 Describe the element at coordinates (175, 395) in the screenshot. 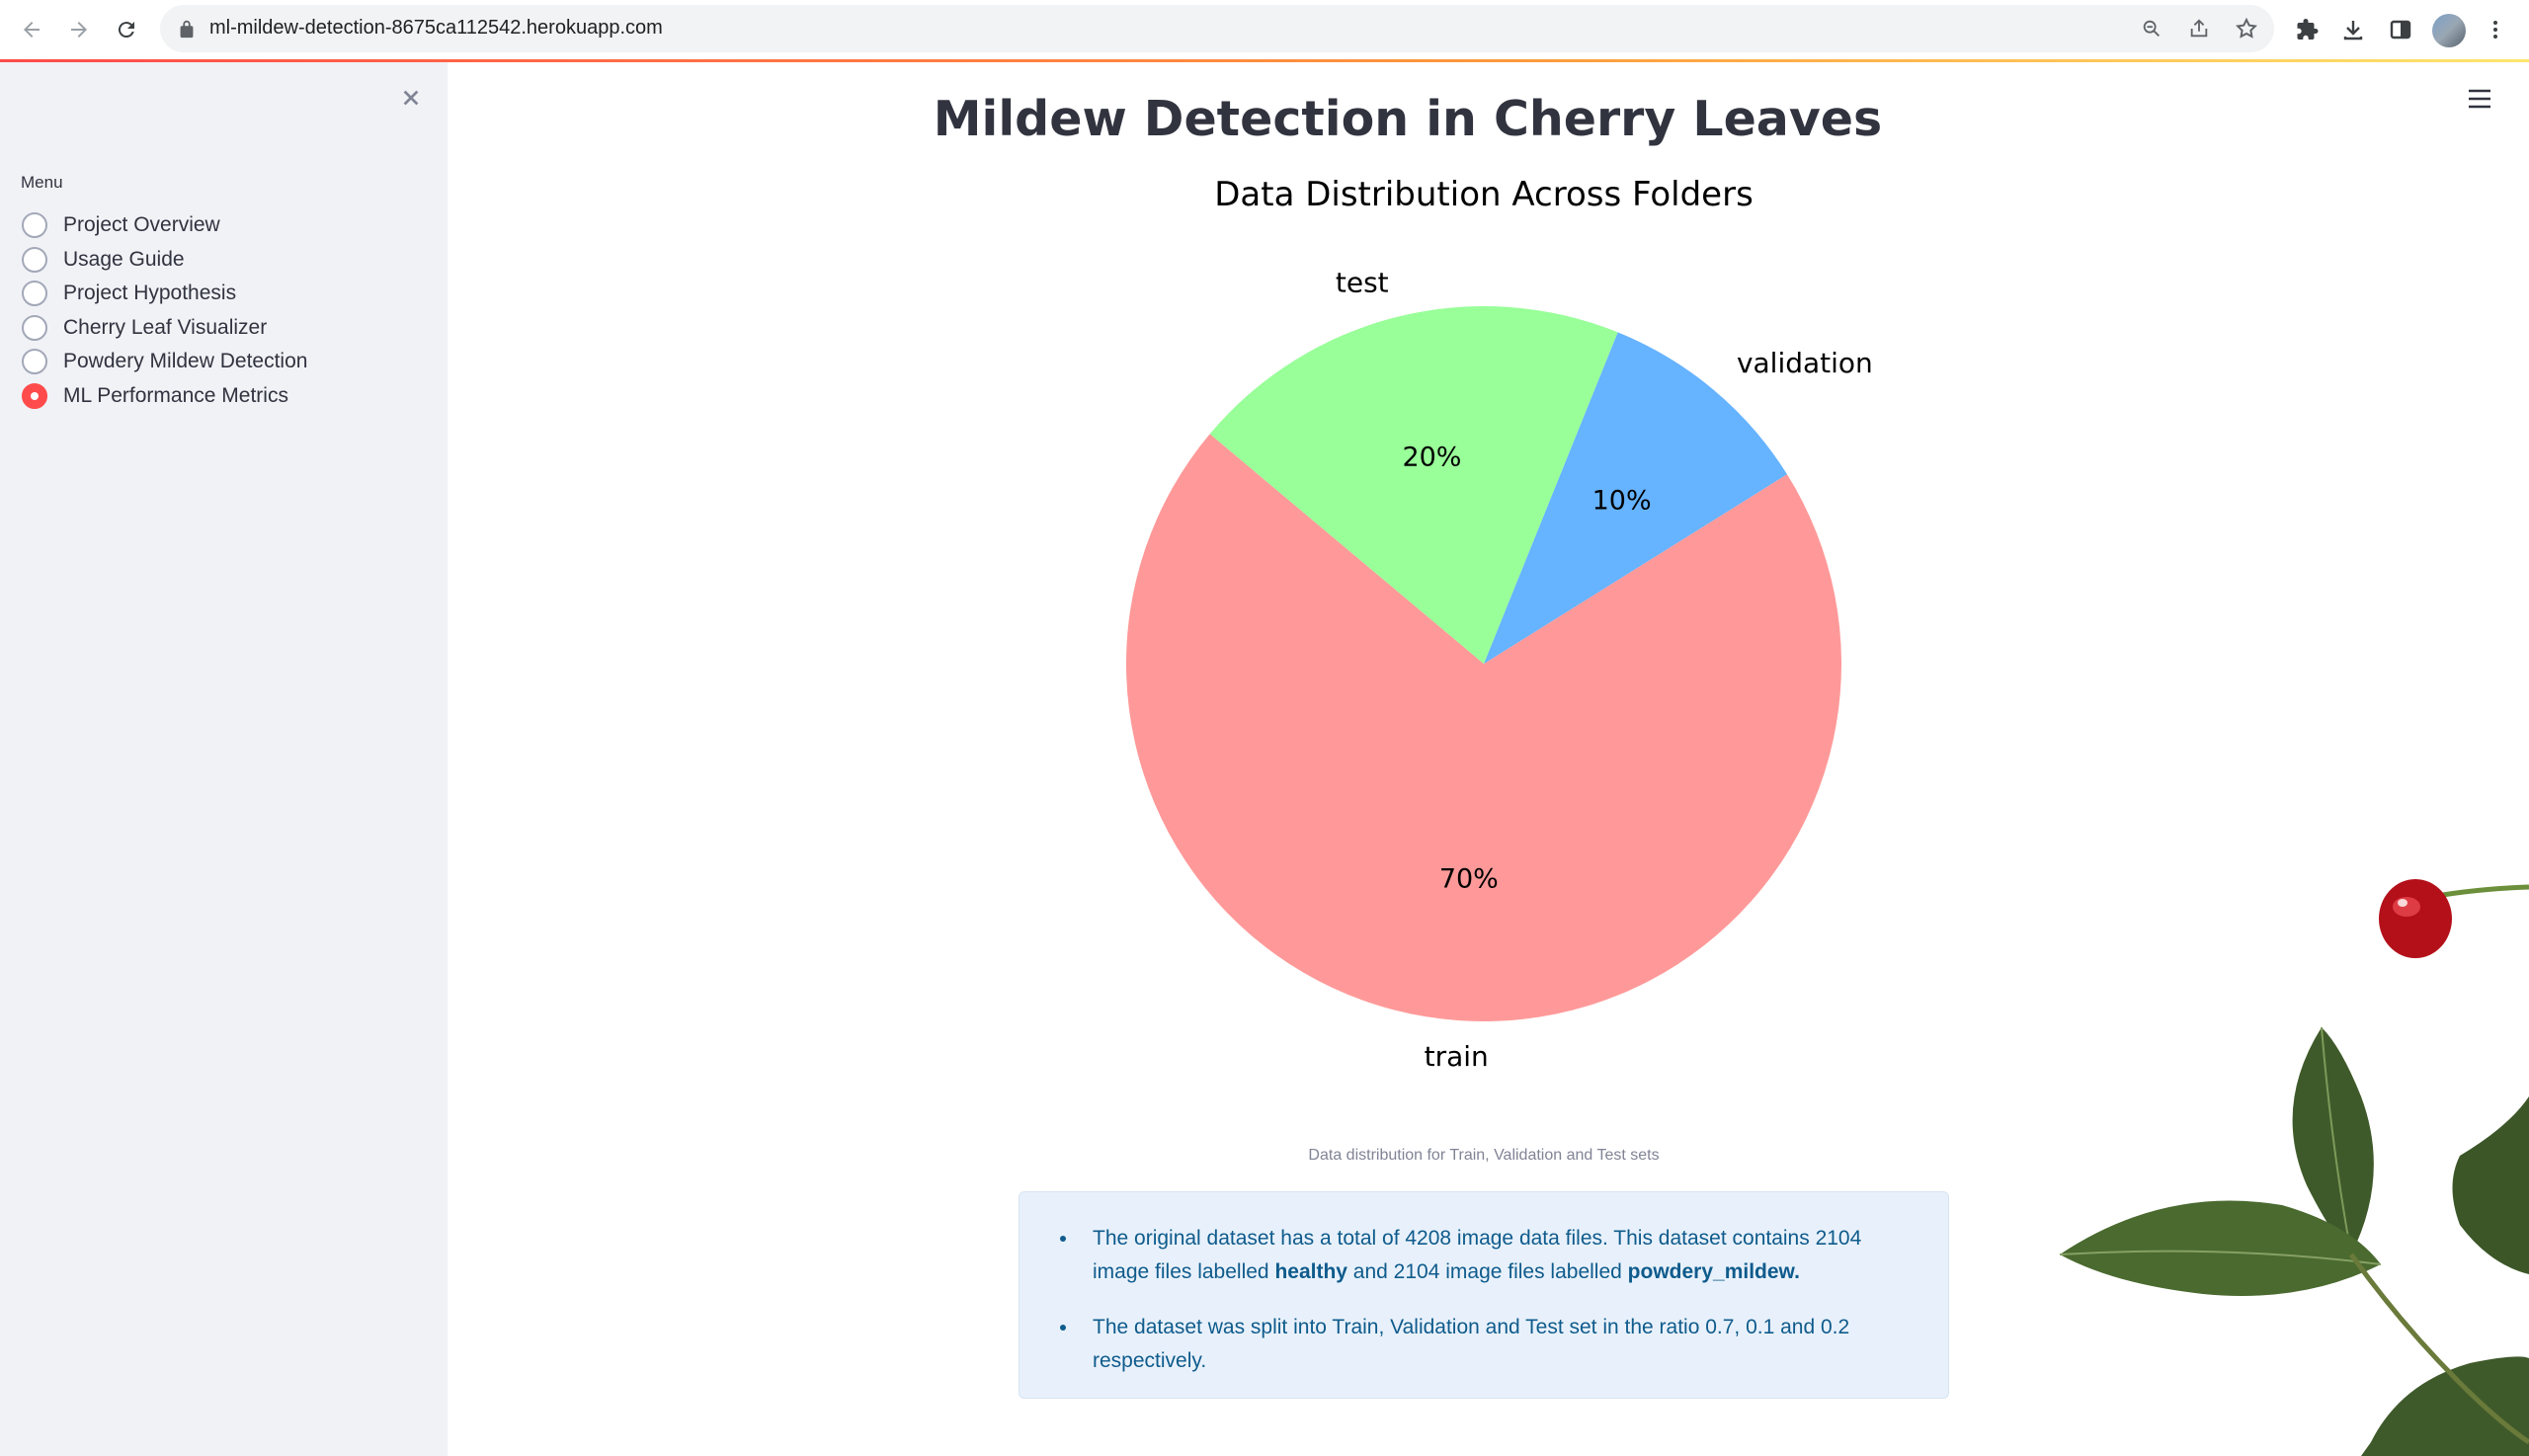

I see `menu-item-label: ML Performance Metrics` at that location.